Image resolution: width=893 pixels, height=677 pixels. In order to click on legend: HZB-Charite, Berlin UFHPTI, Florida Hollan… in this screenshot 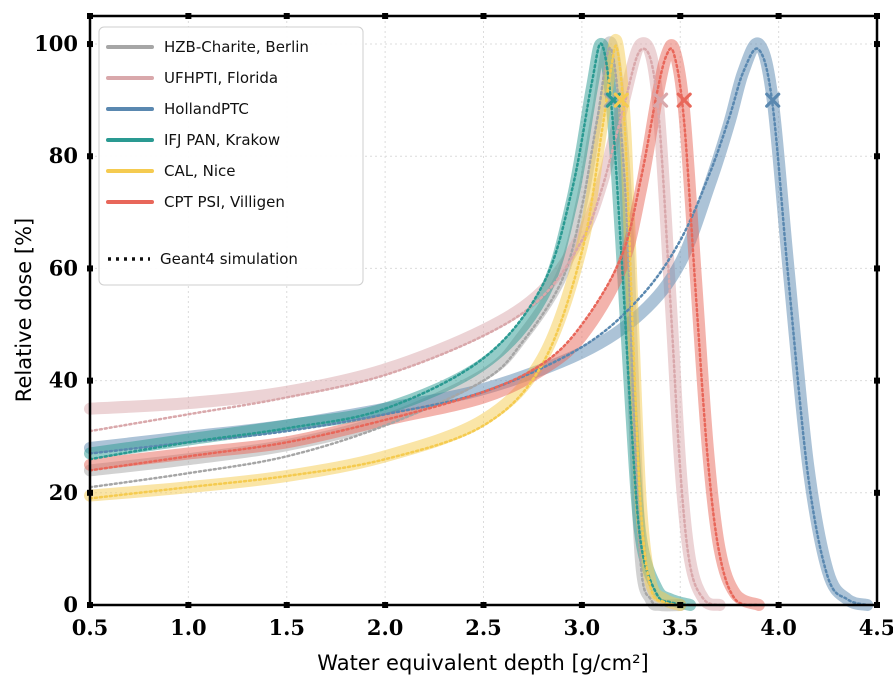, I will do `click(231, 156)`.